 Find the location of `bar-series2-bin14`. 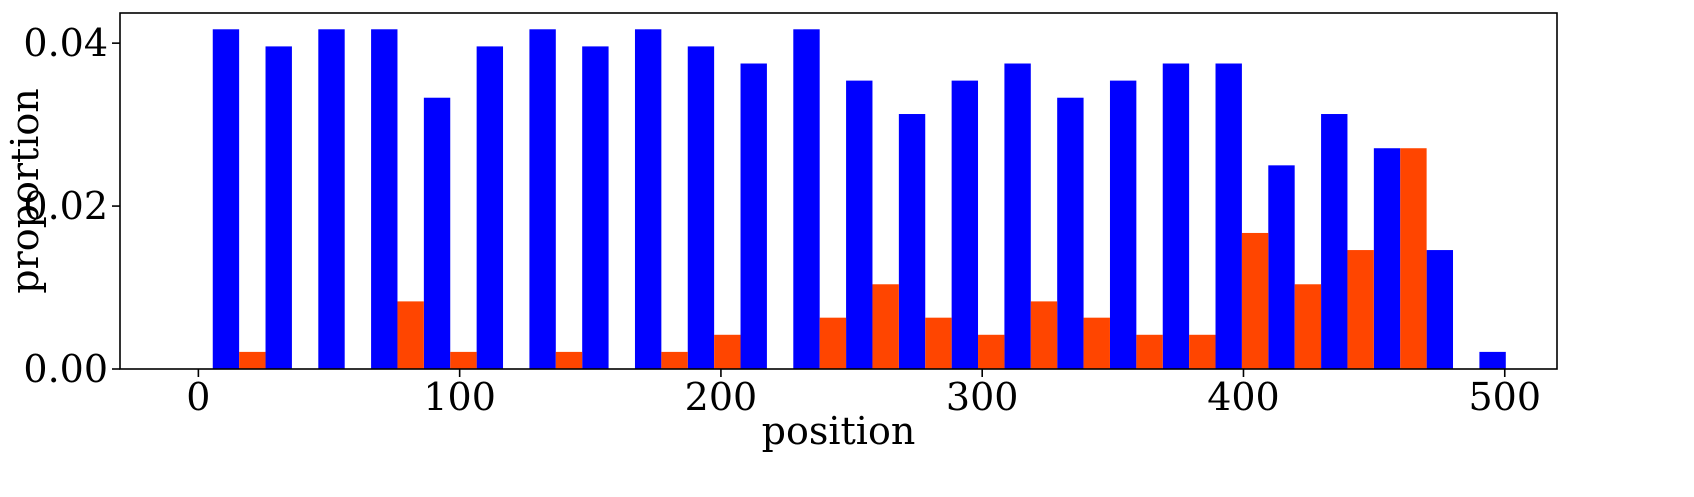

bar-series2-bin14 is located at coordinates (938, 343).